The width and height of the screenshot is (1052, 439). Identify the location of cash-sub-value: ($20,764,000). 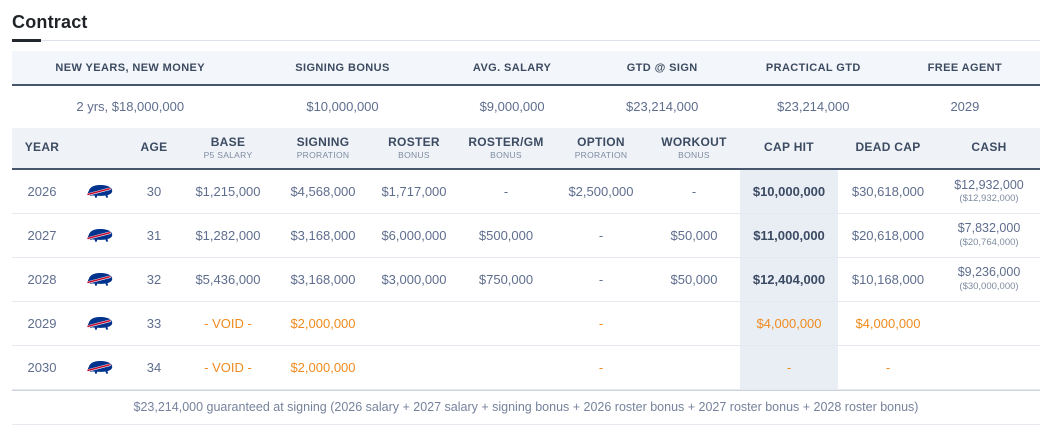
(989, 243).